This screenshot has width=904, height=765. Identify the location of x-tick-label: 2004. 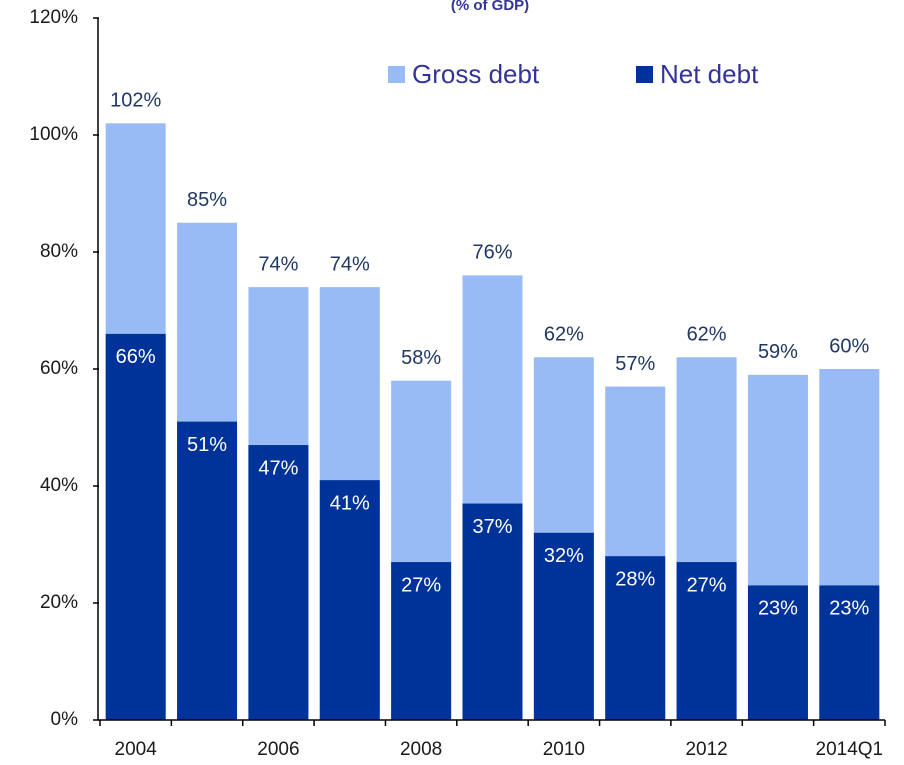
(136, 749).